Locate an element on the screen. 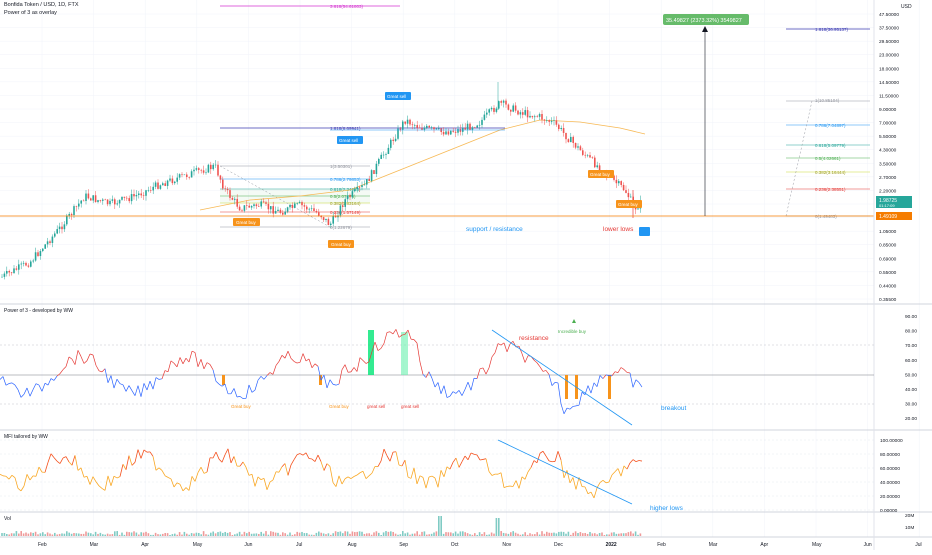  mfi-pane-title: MFI tailored by WW is located at coordinates (26, 437).